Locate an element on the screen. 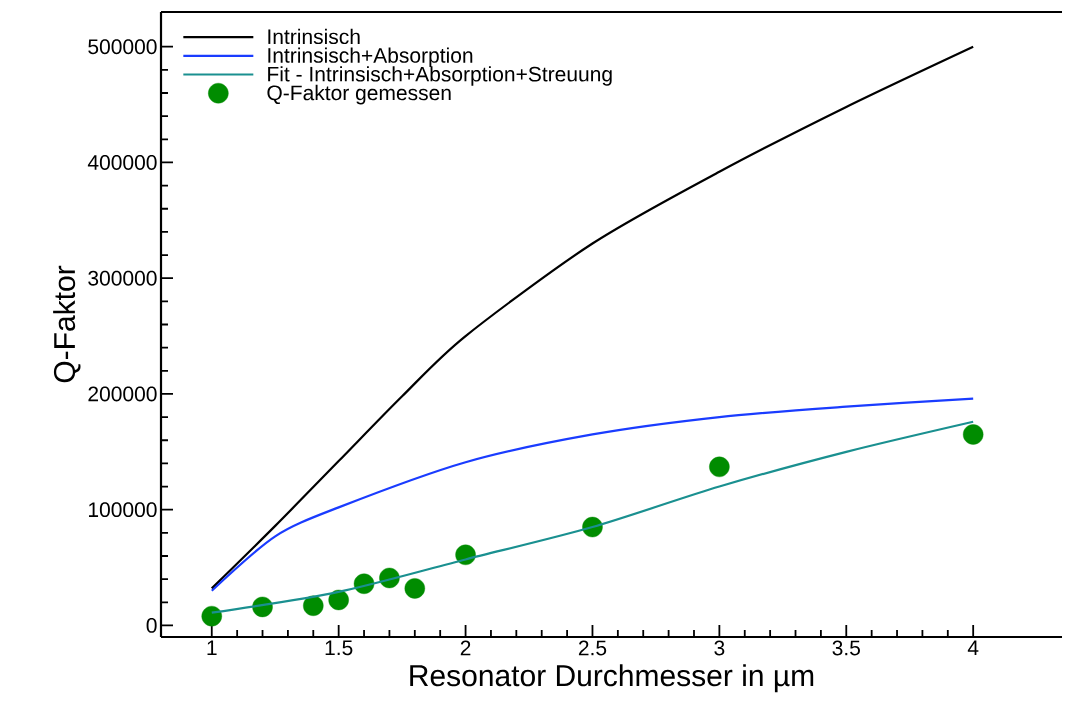  x-tick-label: 2.5 is located at coordinates (592, 648).